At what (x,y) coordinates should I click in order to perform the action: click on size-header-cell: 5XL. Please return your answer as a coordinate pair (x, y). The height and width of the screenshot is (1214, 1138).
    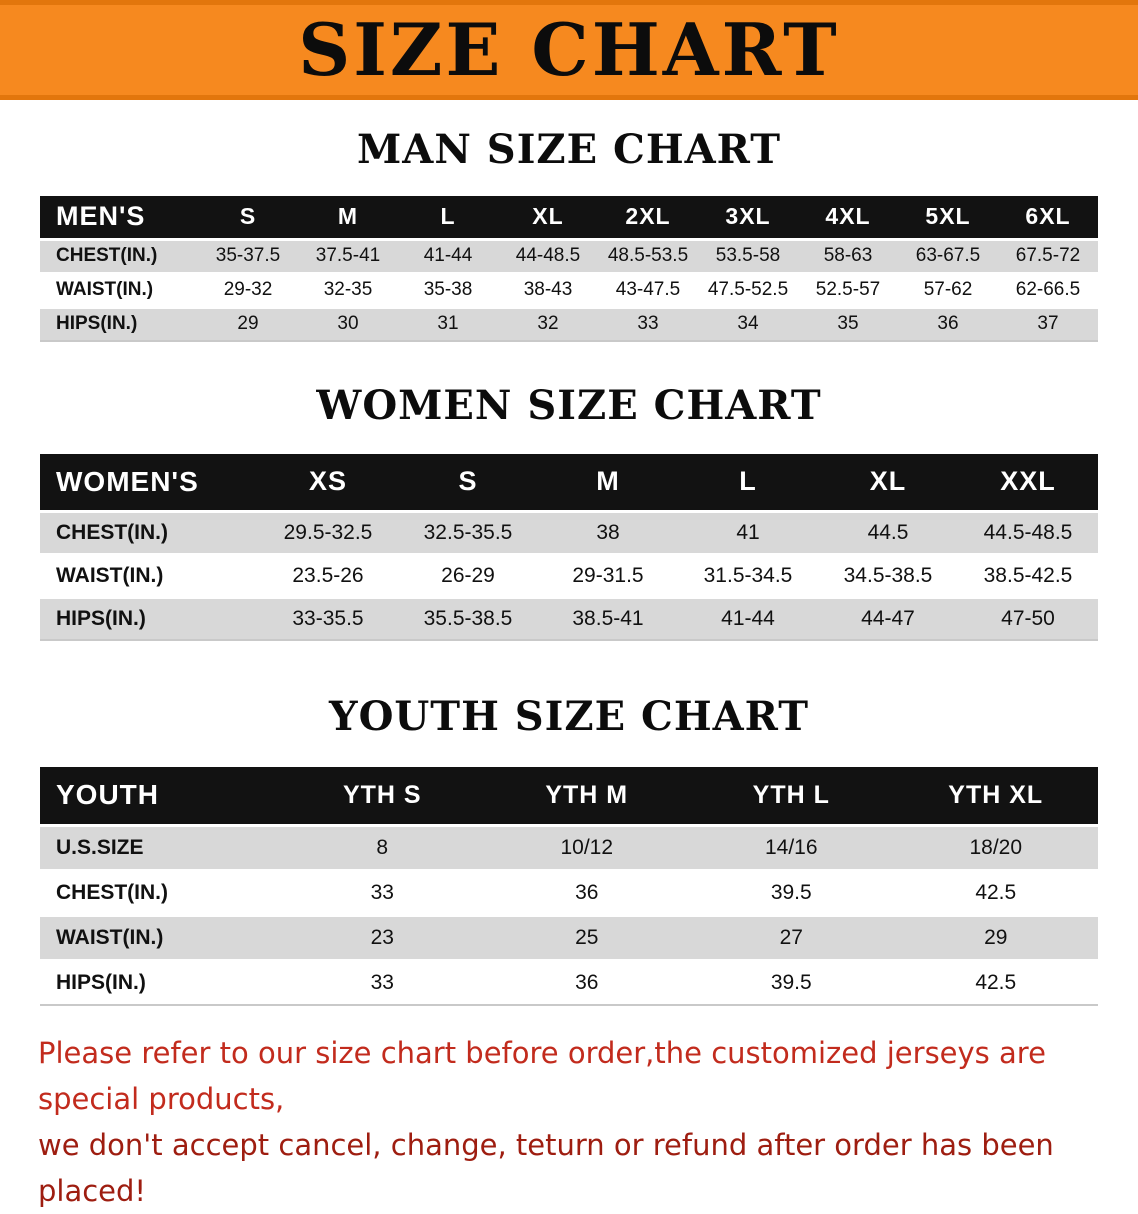
    Looking at the image, I should click on (948, 216).